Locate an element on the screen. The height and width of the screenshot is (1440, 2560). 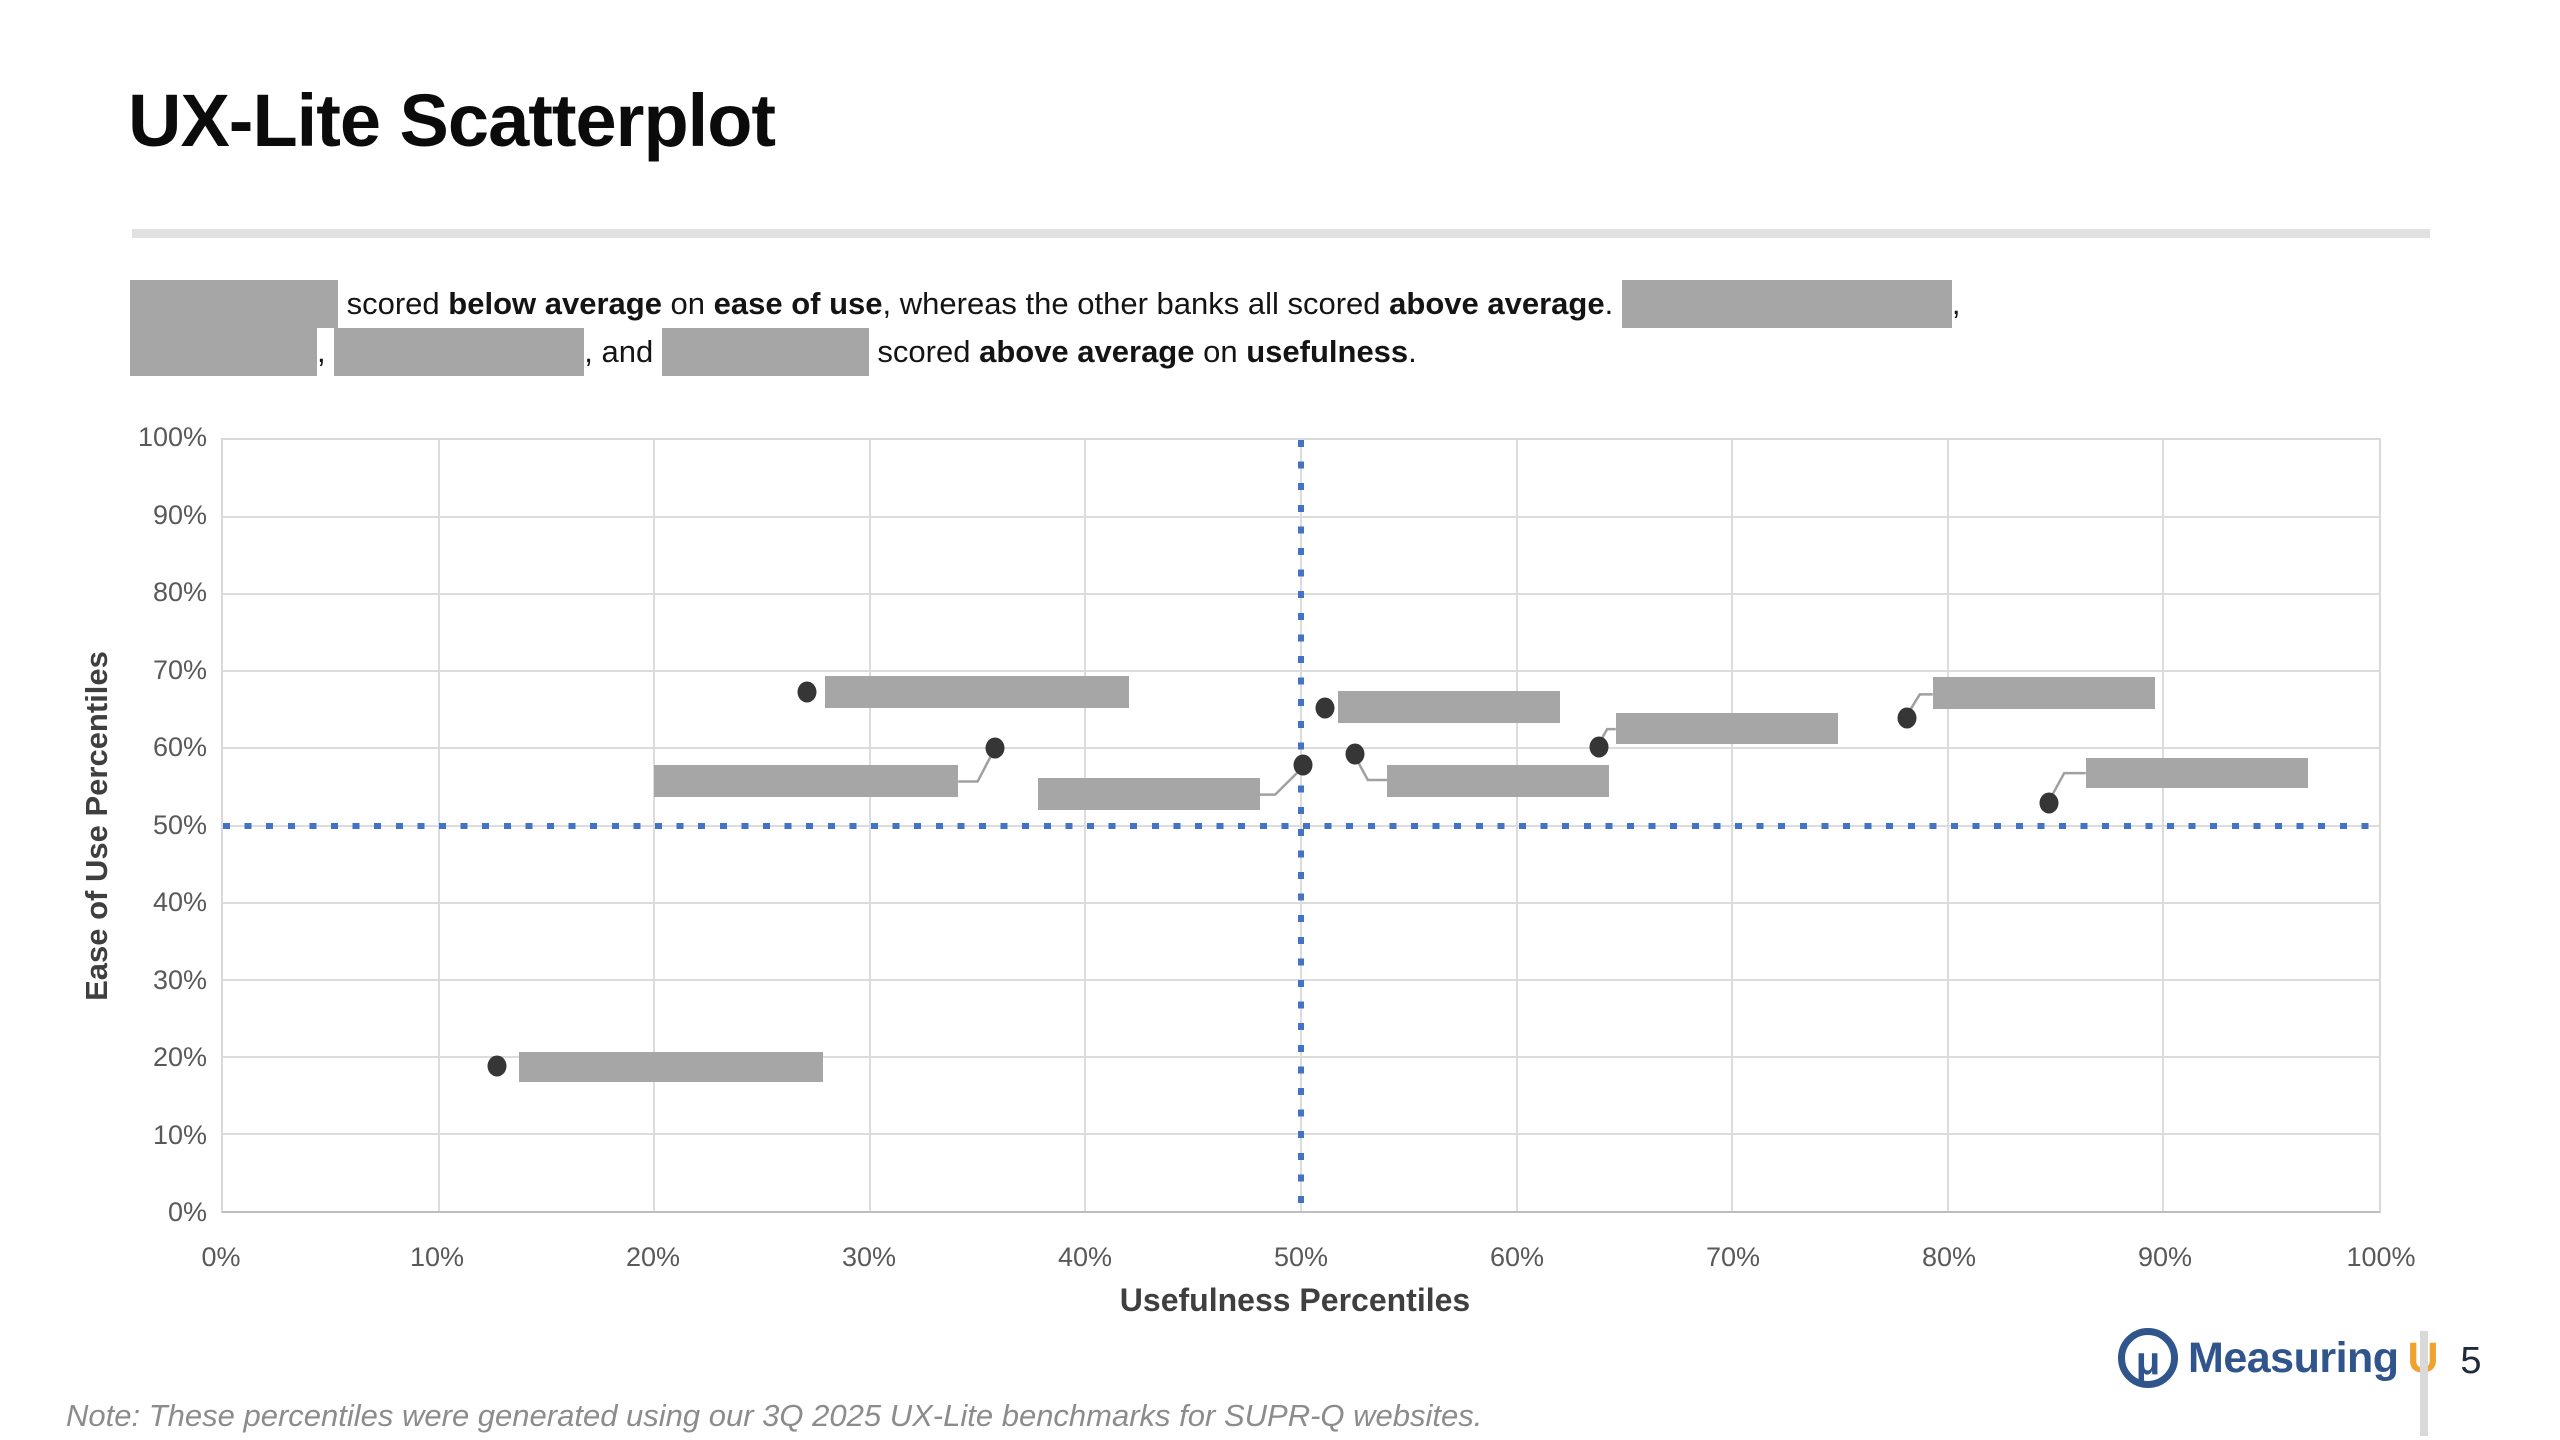
y-tick-label: 30% is located at coordinates (179, 979).